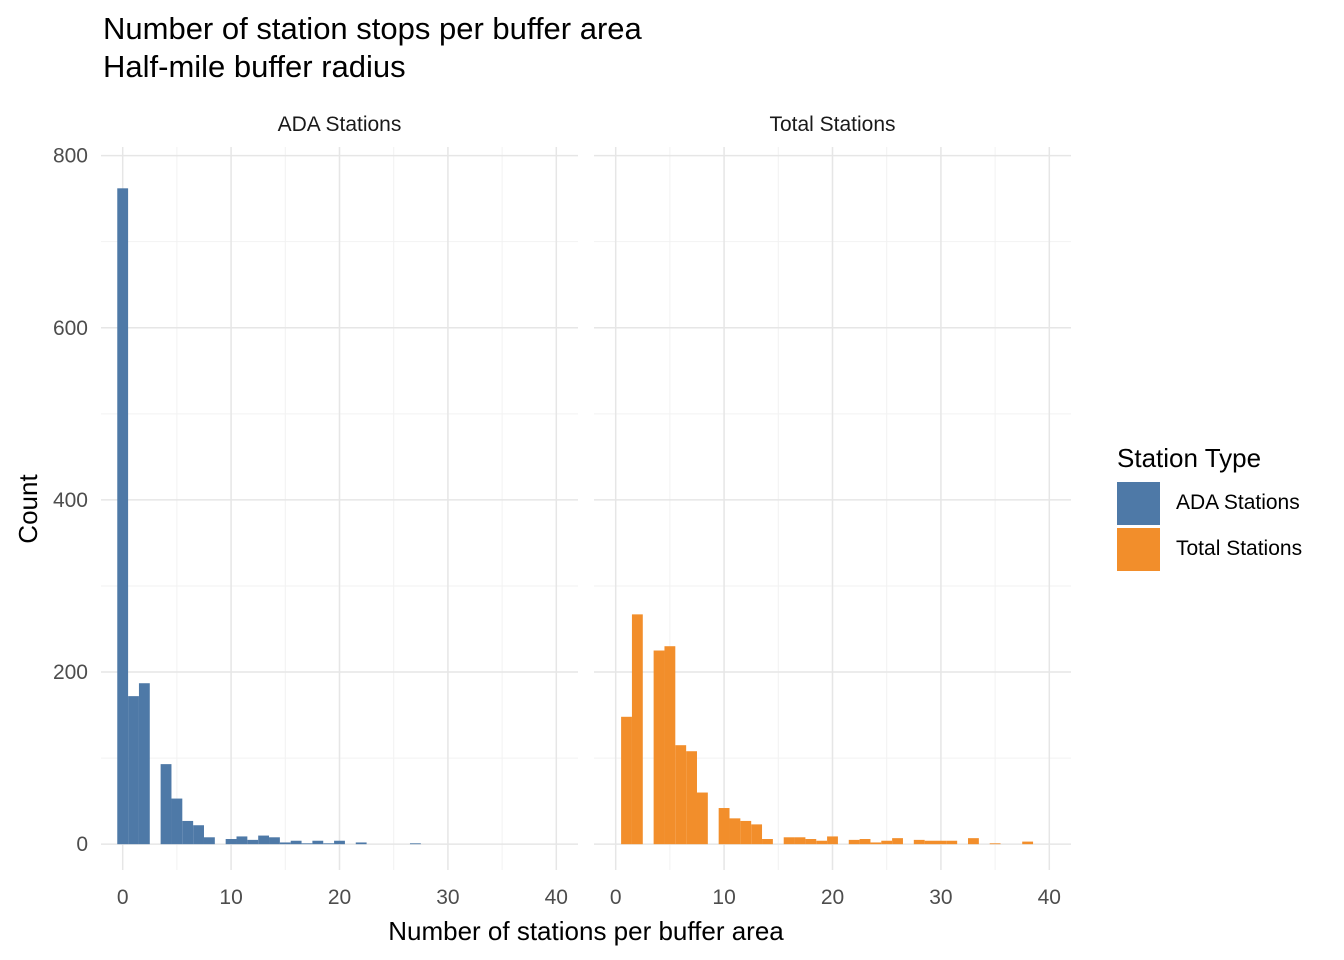  What do you see at coordinates (1138, 503) in the screenshot?
I see `legend-key-ada-stations` at bounding box center [1138, 503].